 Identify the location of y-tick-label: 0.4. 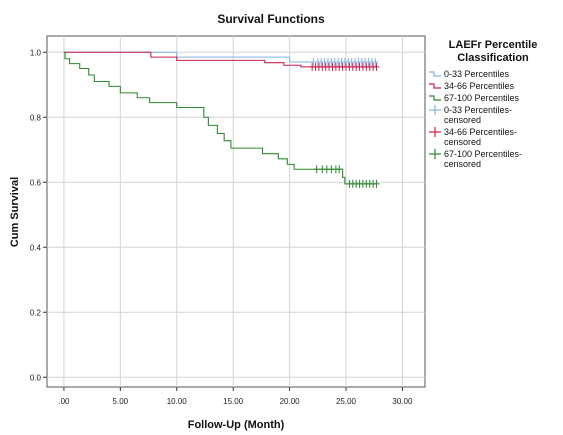
(36, 247).